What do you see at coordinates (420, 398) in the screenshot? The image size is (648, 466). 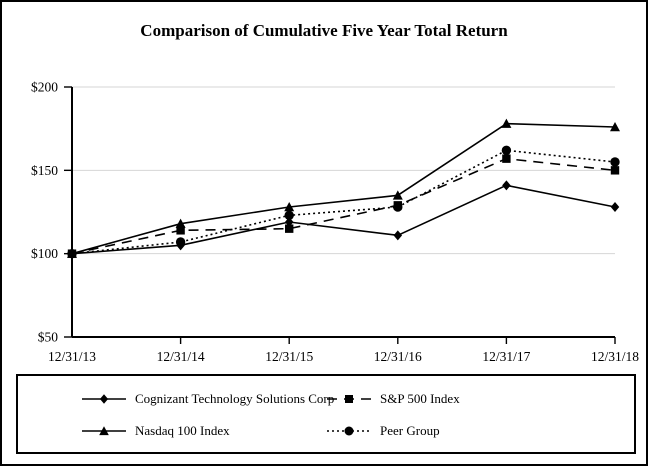 I see `legend-label-sp500: S&P 500 Index` at bounding box center [420, 398].